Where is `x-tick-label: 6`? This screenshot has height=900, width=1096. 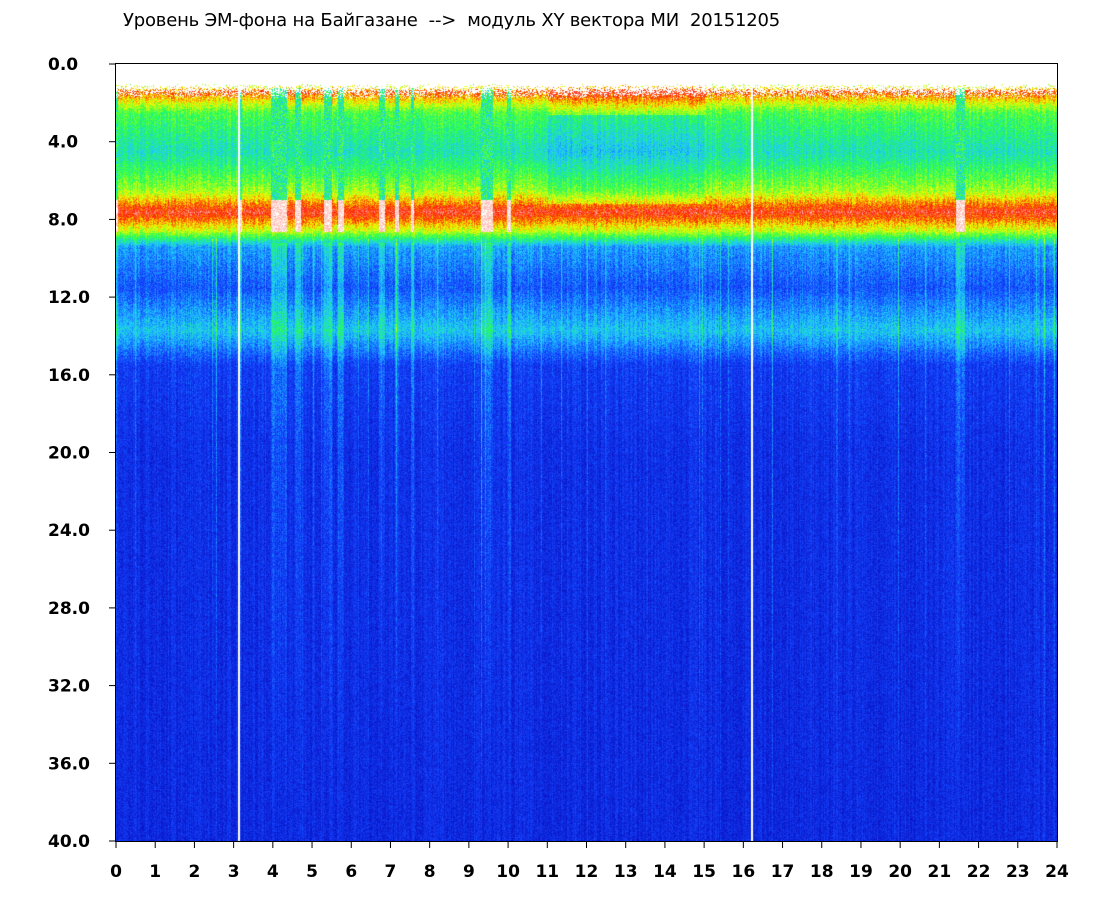
x-tick-label: 6 is located at coordinates (351, 872).